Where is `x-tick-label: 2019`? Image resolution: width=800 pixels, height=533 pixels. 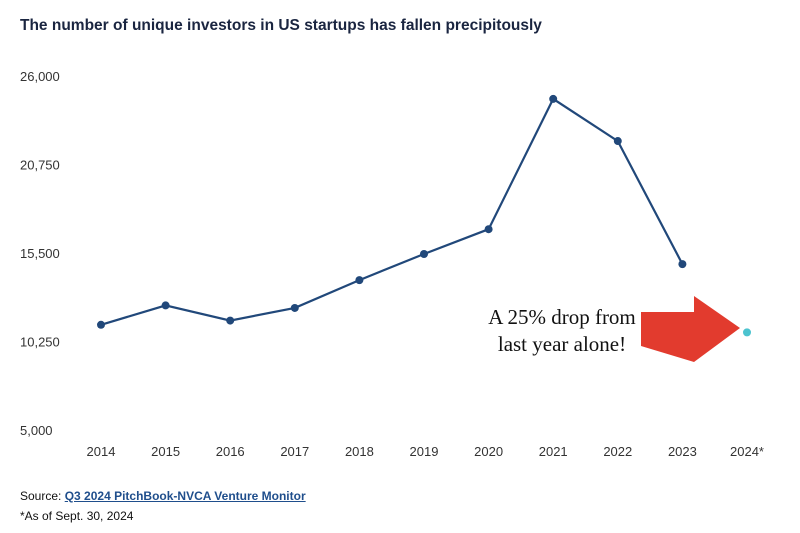 x-tick-label: 2019 is located at coordinates (424, 451).